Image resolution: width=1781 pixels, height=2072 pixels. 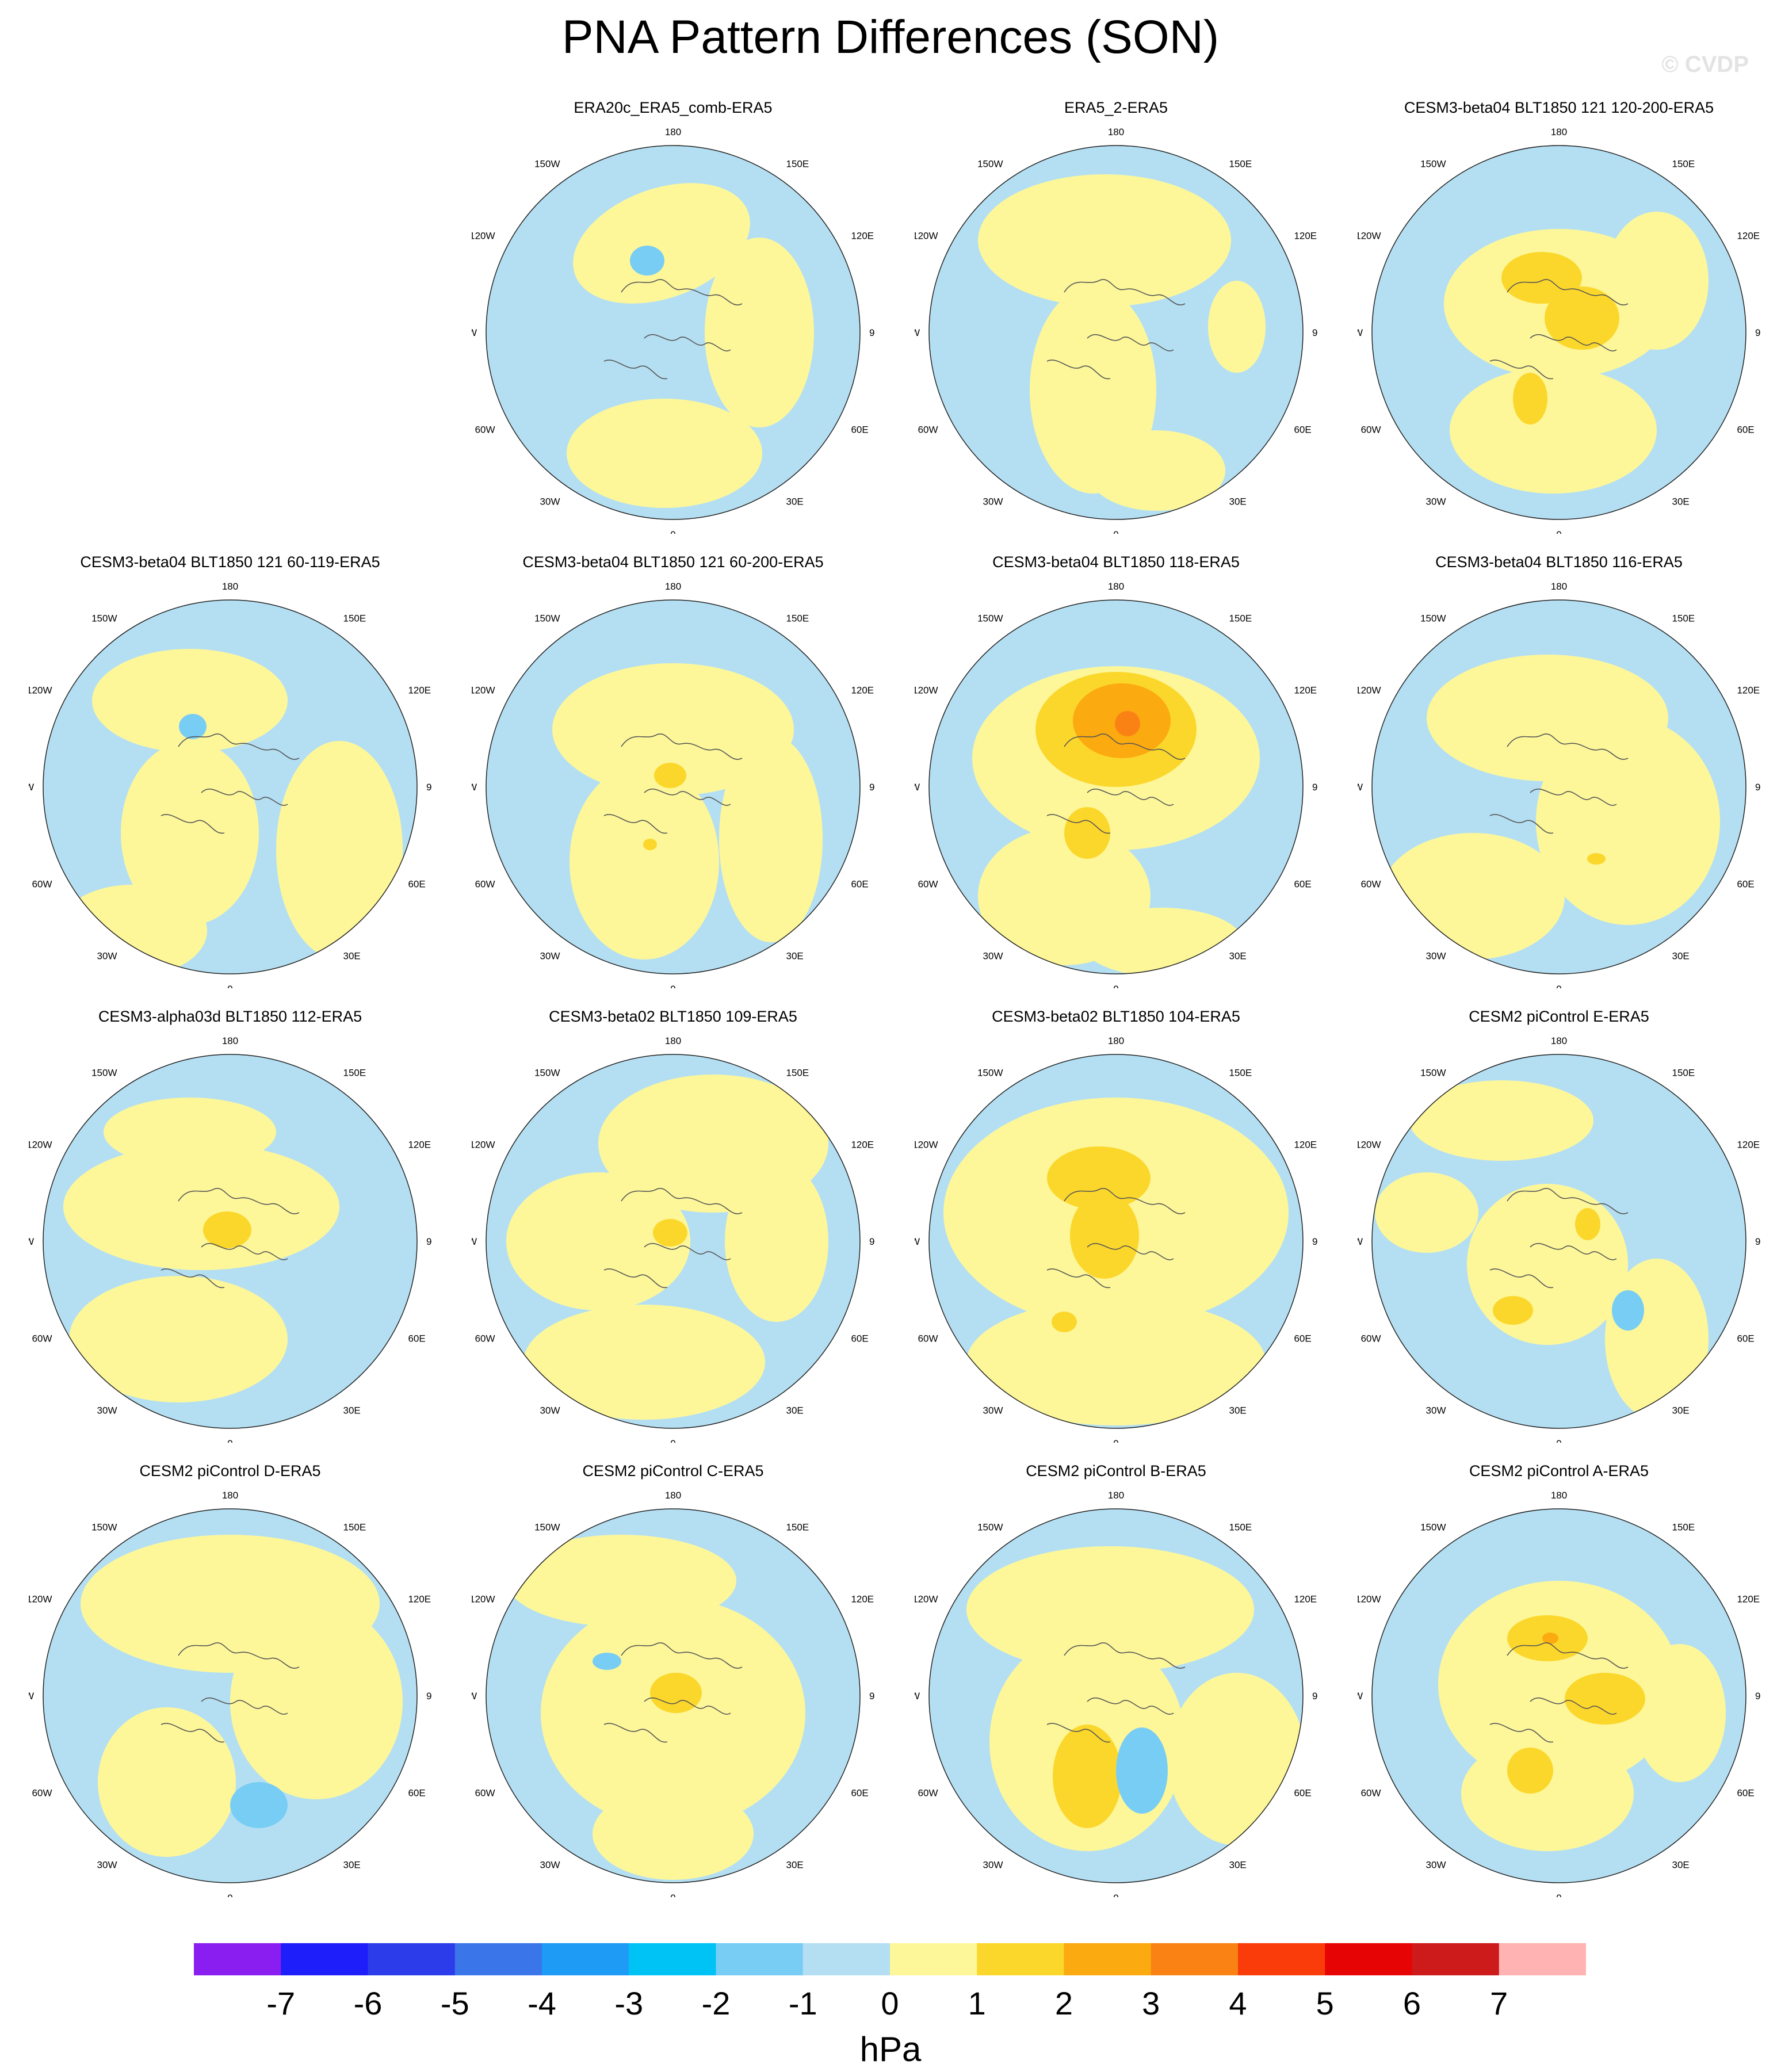 What do you see at coordinates (230, 1471) in the screenshot?
I see `panel-title: CESM2 piControl D-ERA5` at bounding box center [230, 1471].